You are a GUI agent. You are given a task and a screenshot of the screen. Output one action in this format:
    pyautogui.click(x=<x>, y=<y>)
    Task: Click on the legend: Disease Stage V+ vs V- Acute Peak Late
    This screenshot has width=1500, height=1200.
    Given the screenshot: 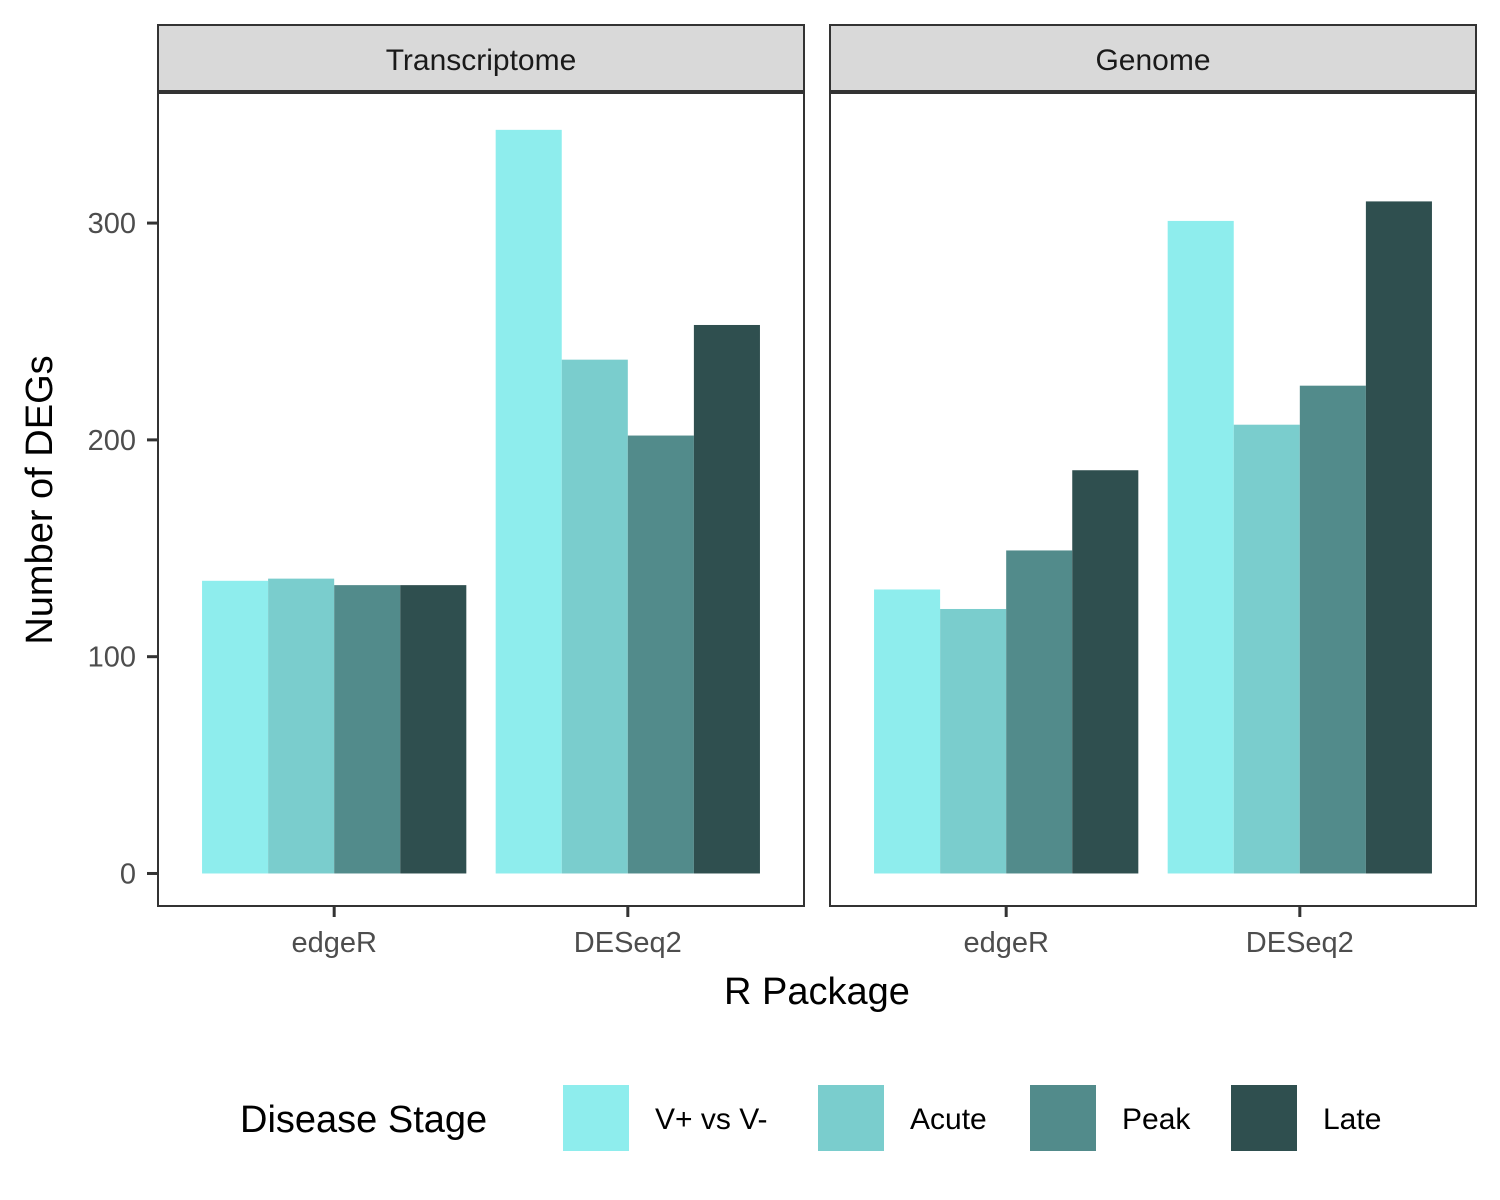 What is the action you would take?
    pyautogui.click(x=810, y=1118)
    